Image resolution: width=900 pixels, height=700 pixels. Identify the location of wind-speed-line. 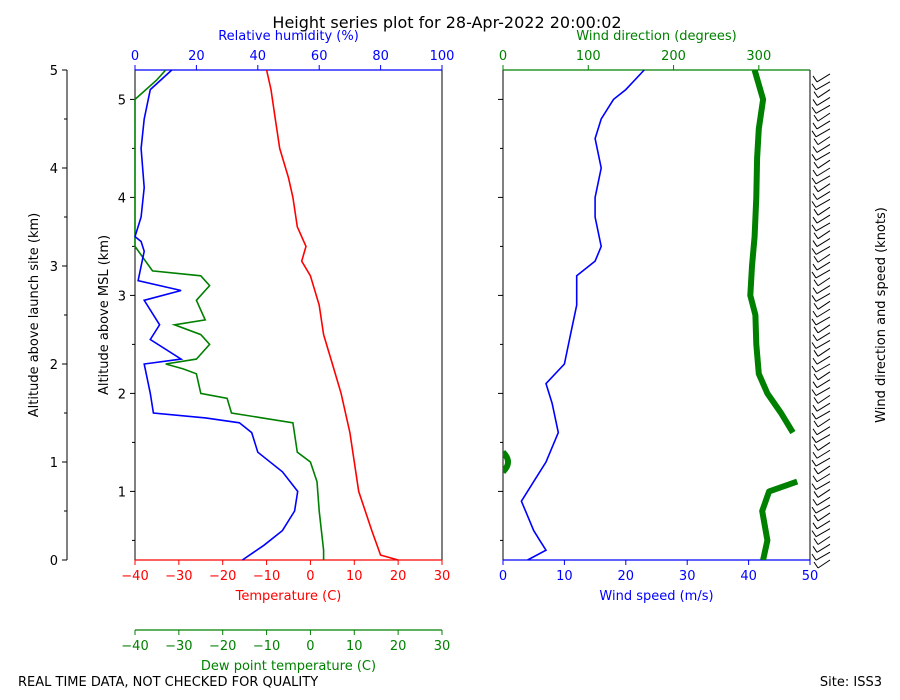
(582, 315).